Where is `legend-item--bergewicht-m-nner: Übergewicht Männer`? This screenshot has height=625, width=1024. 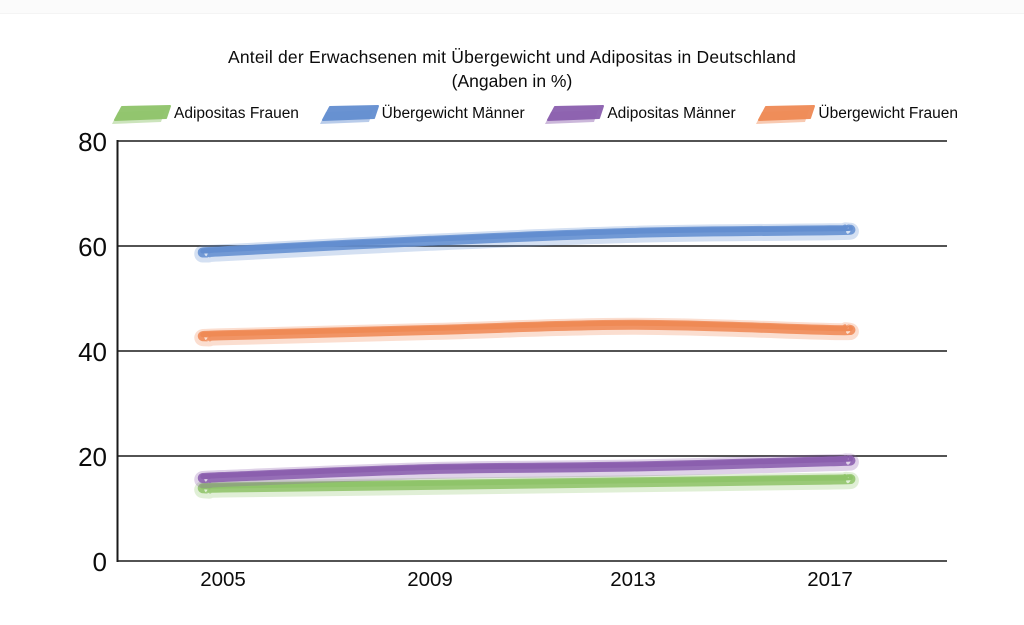
legend-item--bergewicht-m-nner: Übergewicht Männer is located at coordinates (422, 114).